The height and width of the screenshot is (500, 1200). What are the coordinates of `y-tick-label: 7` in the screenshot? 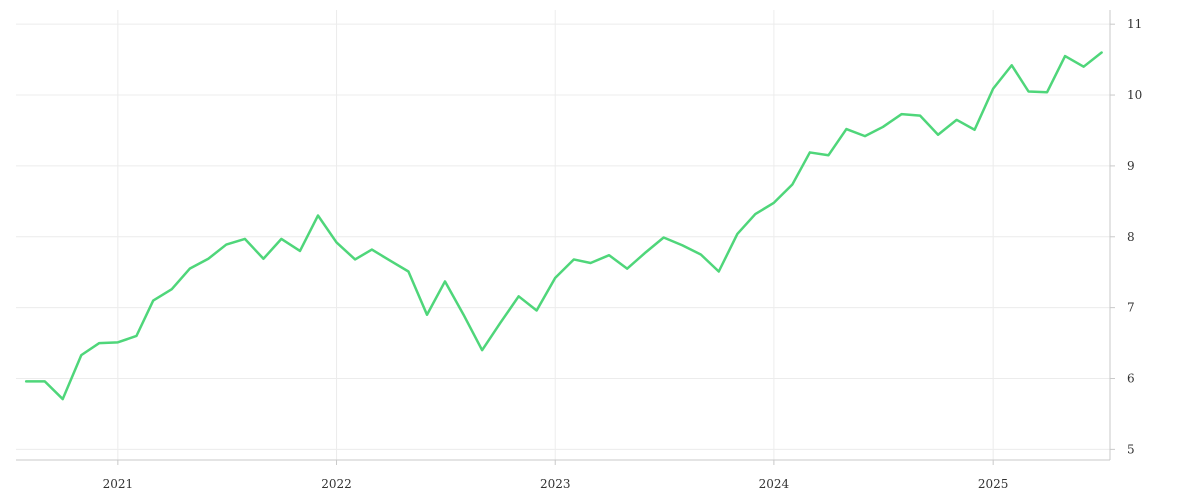 It's located at (1131, 308).